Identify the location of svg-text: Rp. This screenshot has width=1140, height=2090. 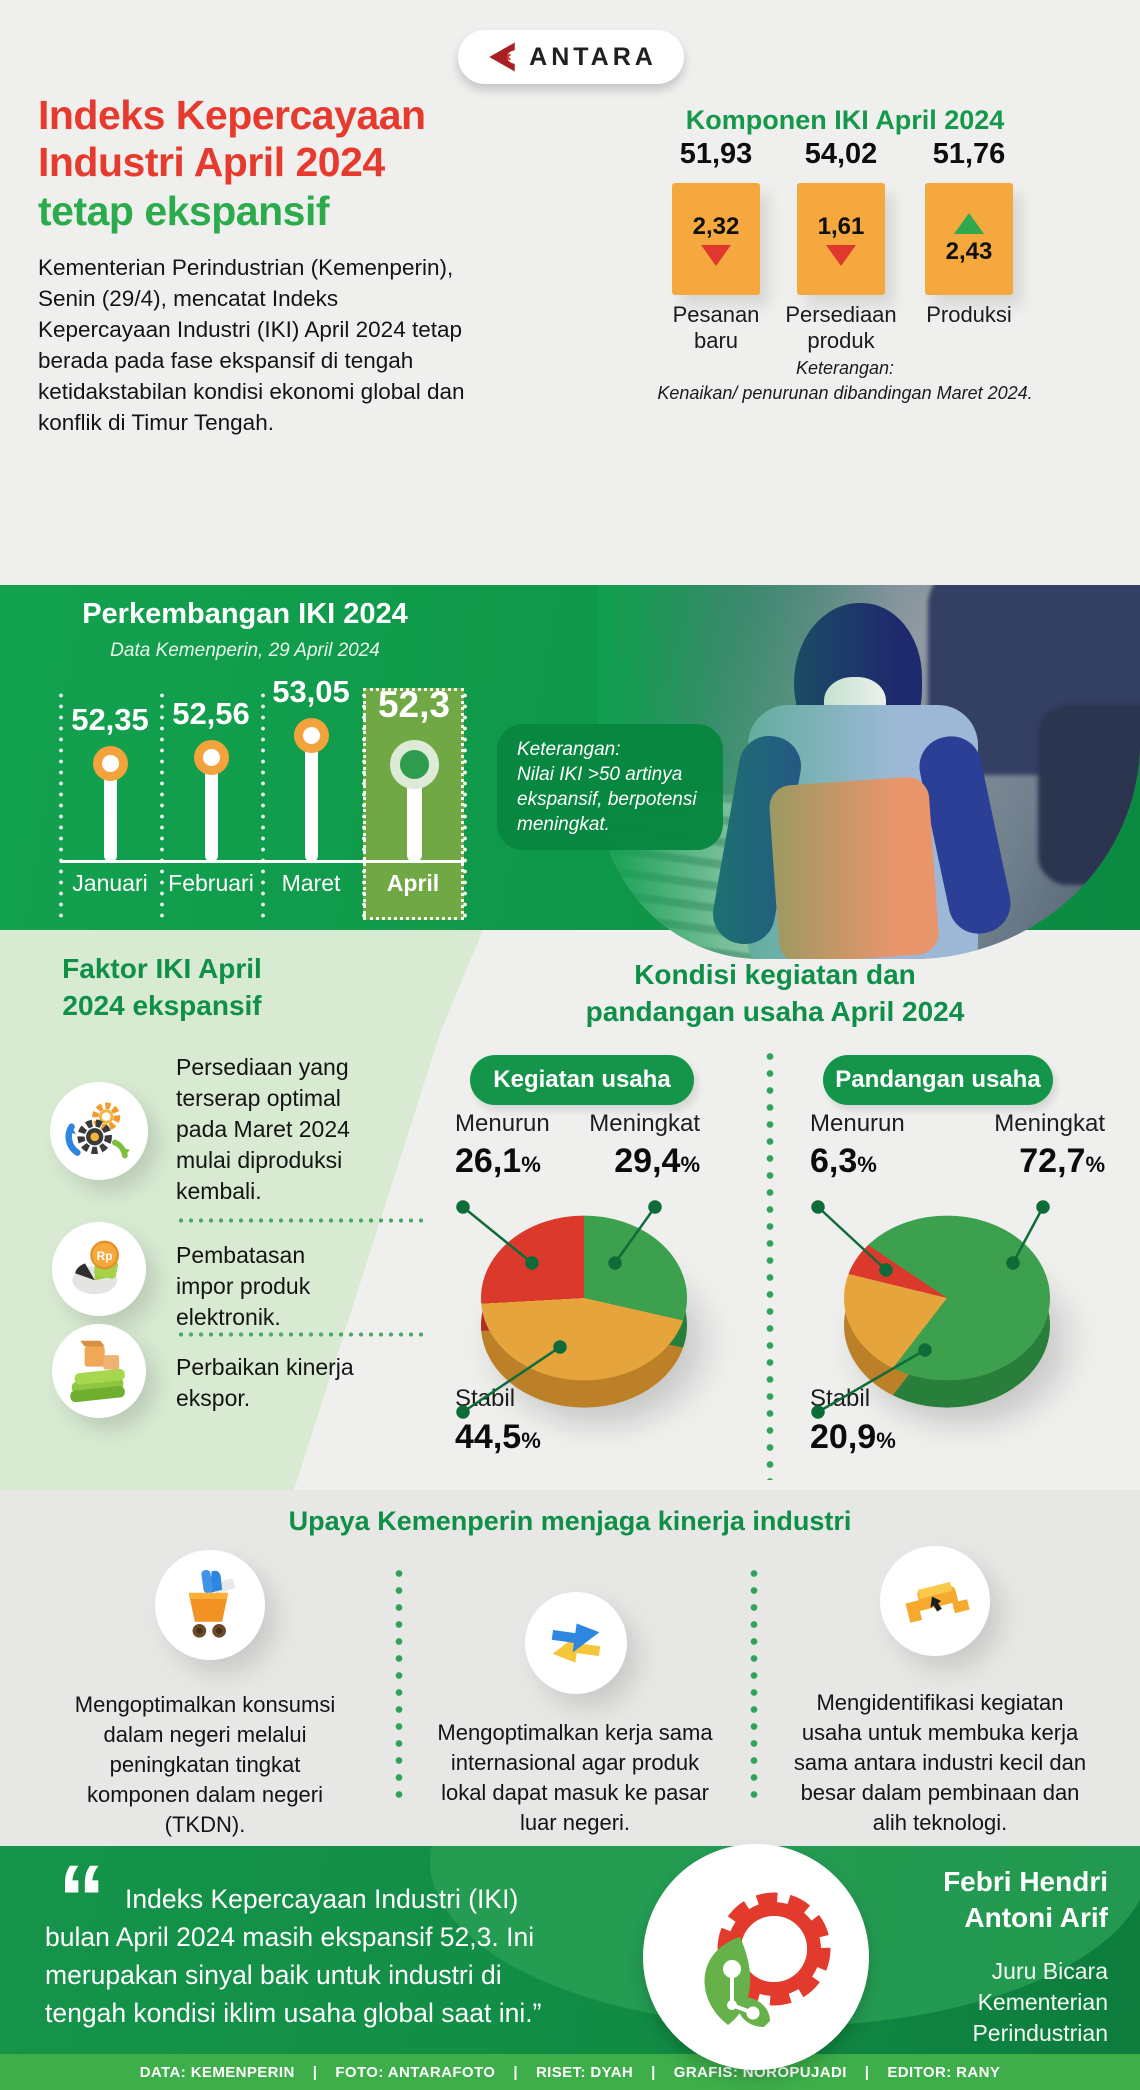
(105, 1256).